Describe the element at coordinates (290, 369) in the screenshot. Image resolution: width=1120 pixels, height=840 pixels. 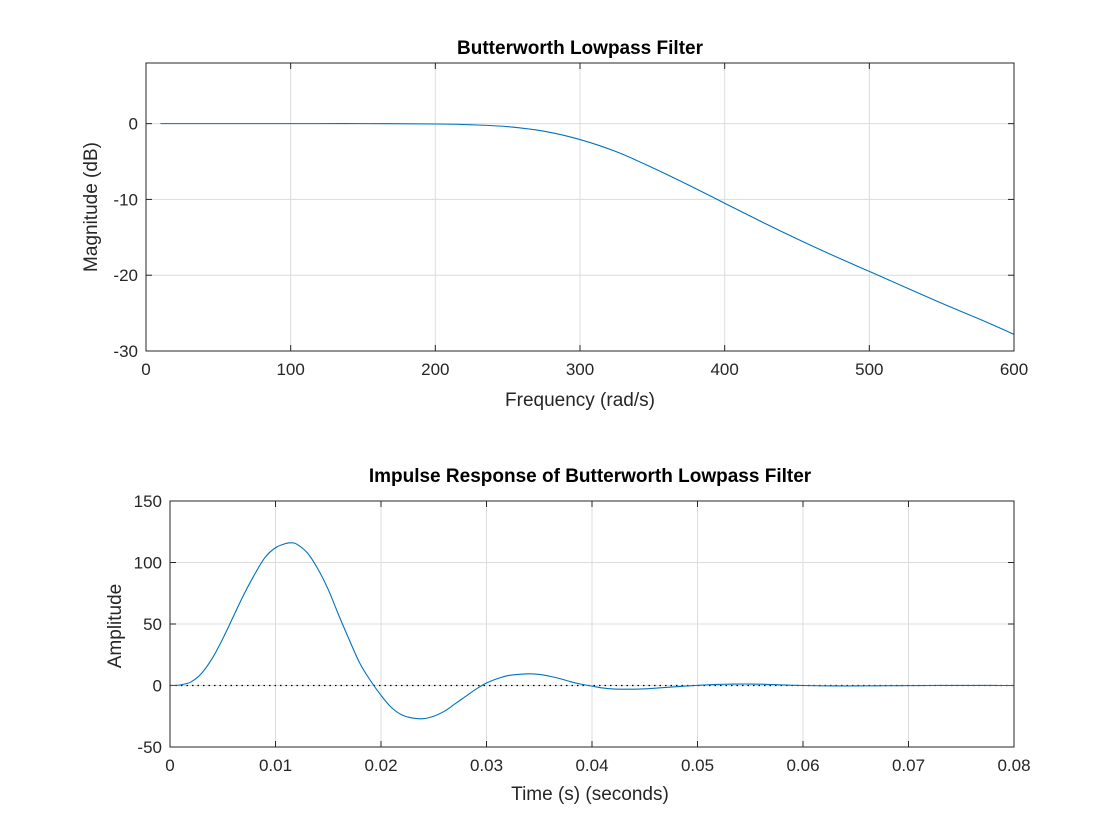
I see `x-tick-label: 100` at that location.